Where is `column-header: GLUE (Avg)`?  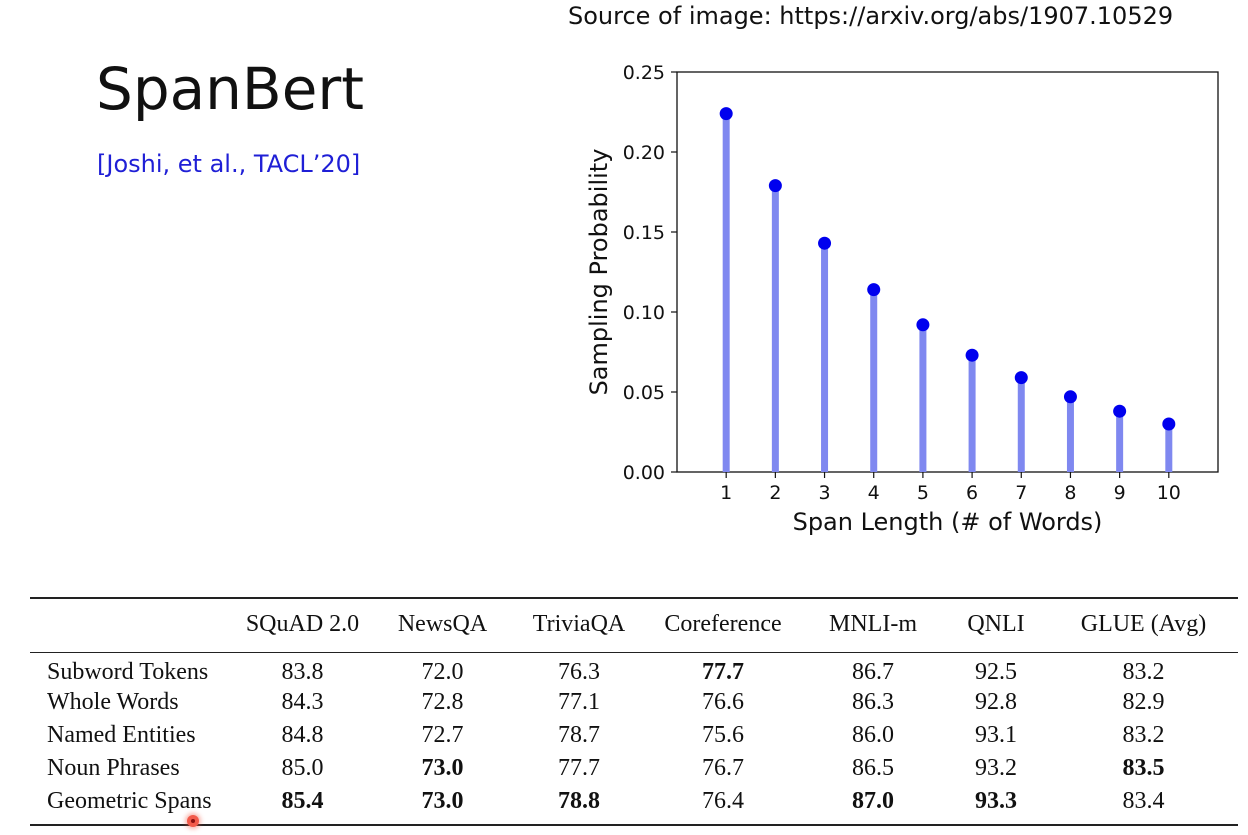
column-header: GLUE (Avg) is located at coordinates (1143, 625).